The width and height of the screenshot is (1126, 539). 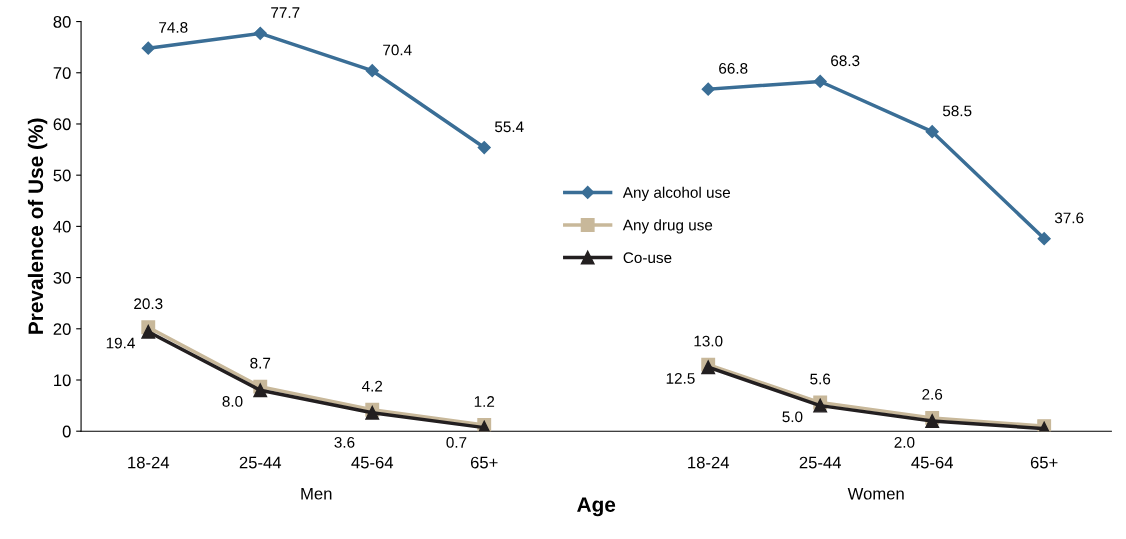 What do you see at coordinates (66, 431) in the screenshot?
I see `y-tick-label: 0` at bounding box center [66, 431].